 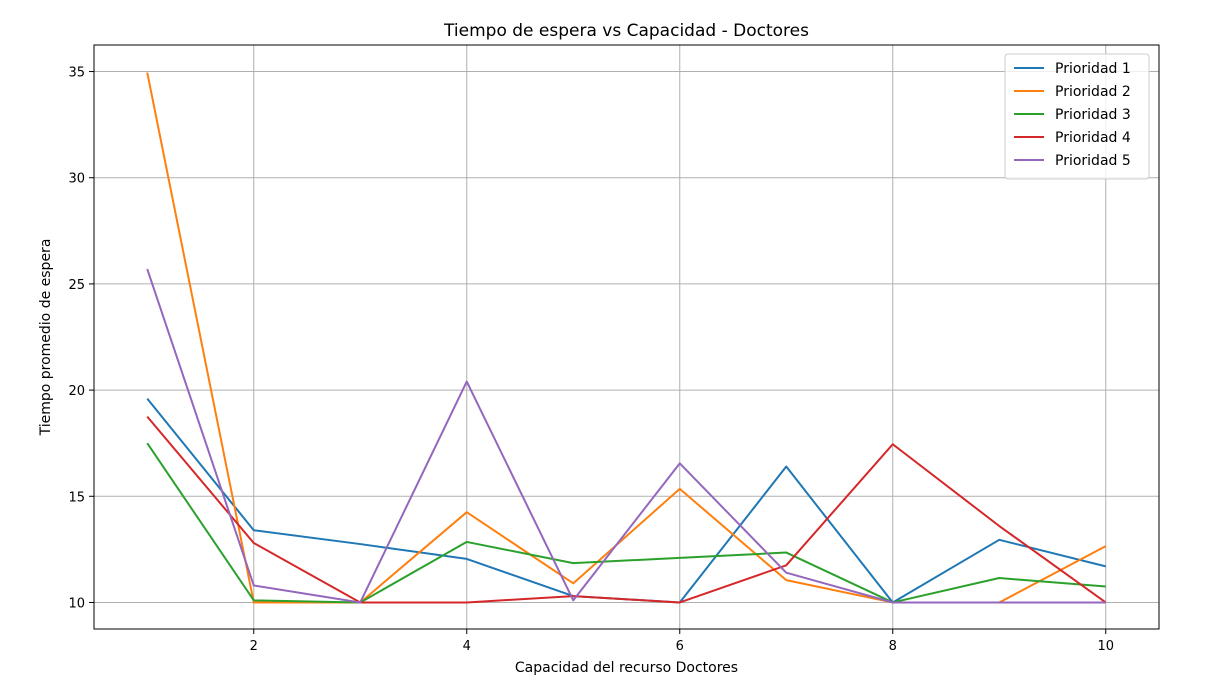 What do you see at coordinates (1105, 646) in the screenshot?
I see `x-tick-label: 10` at bounding box center [1105, 646].